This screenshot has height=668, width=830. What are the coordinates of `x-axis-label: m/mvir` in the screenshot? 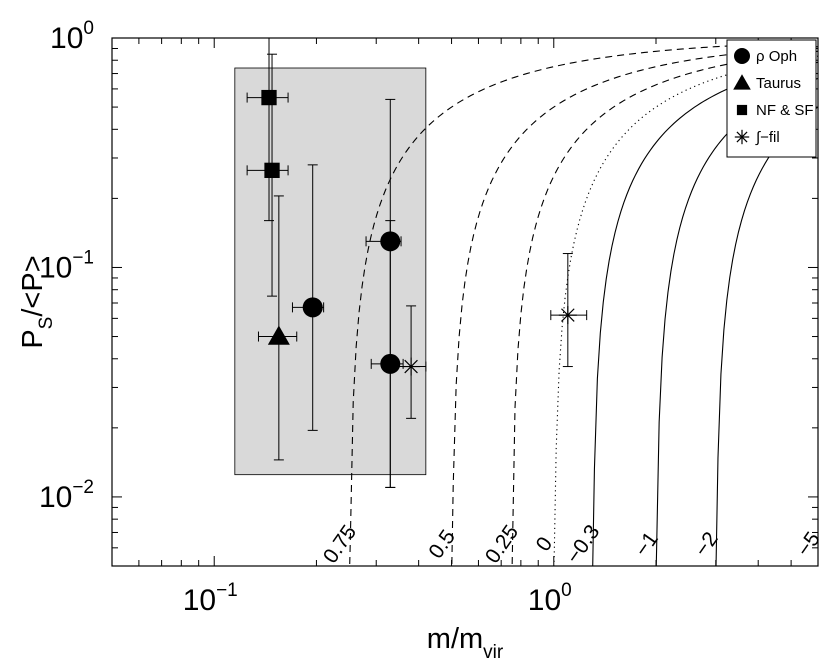 It's located at (465, 643).